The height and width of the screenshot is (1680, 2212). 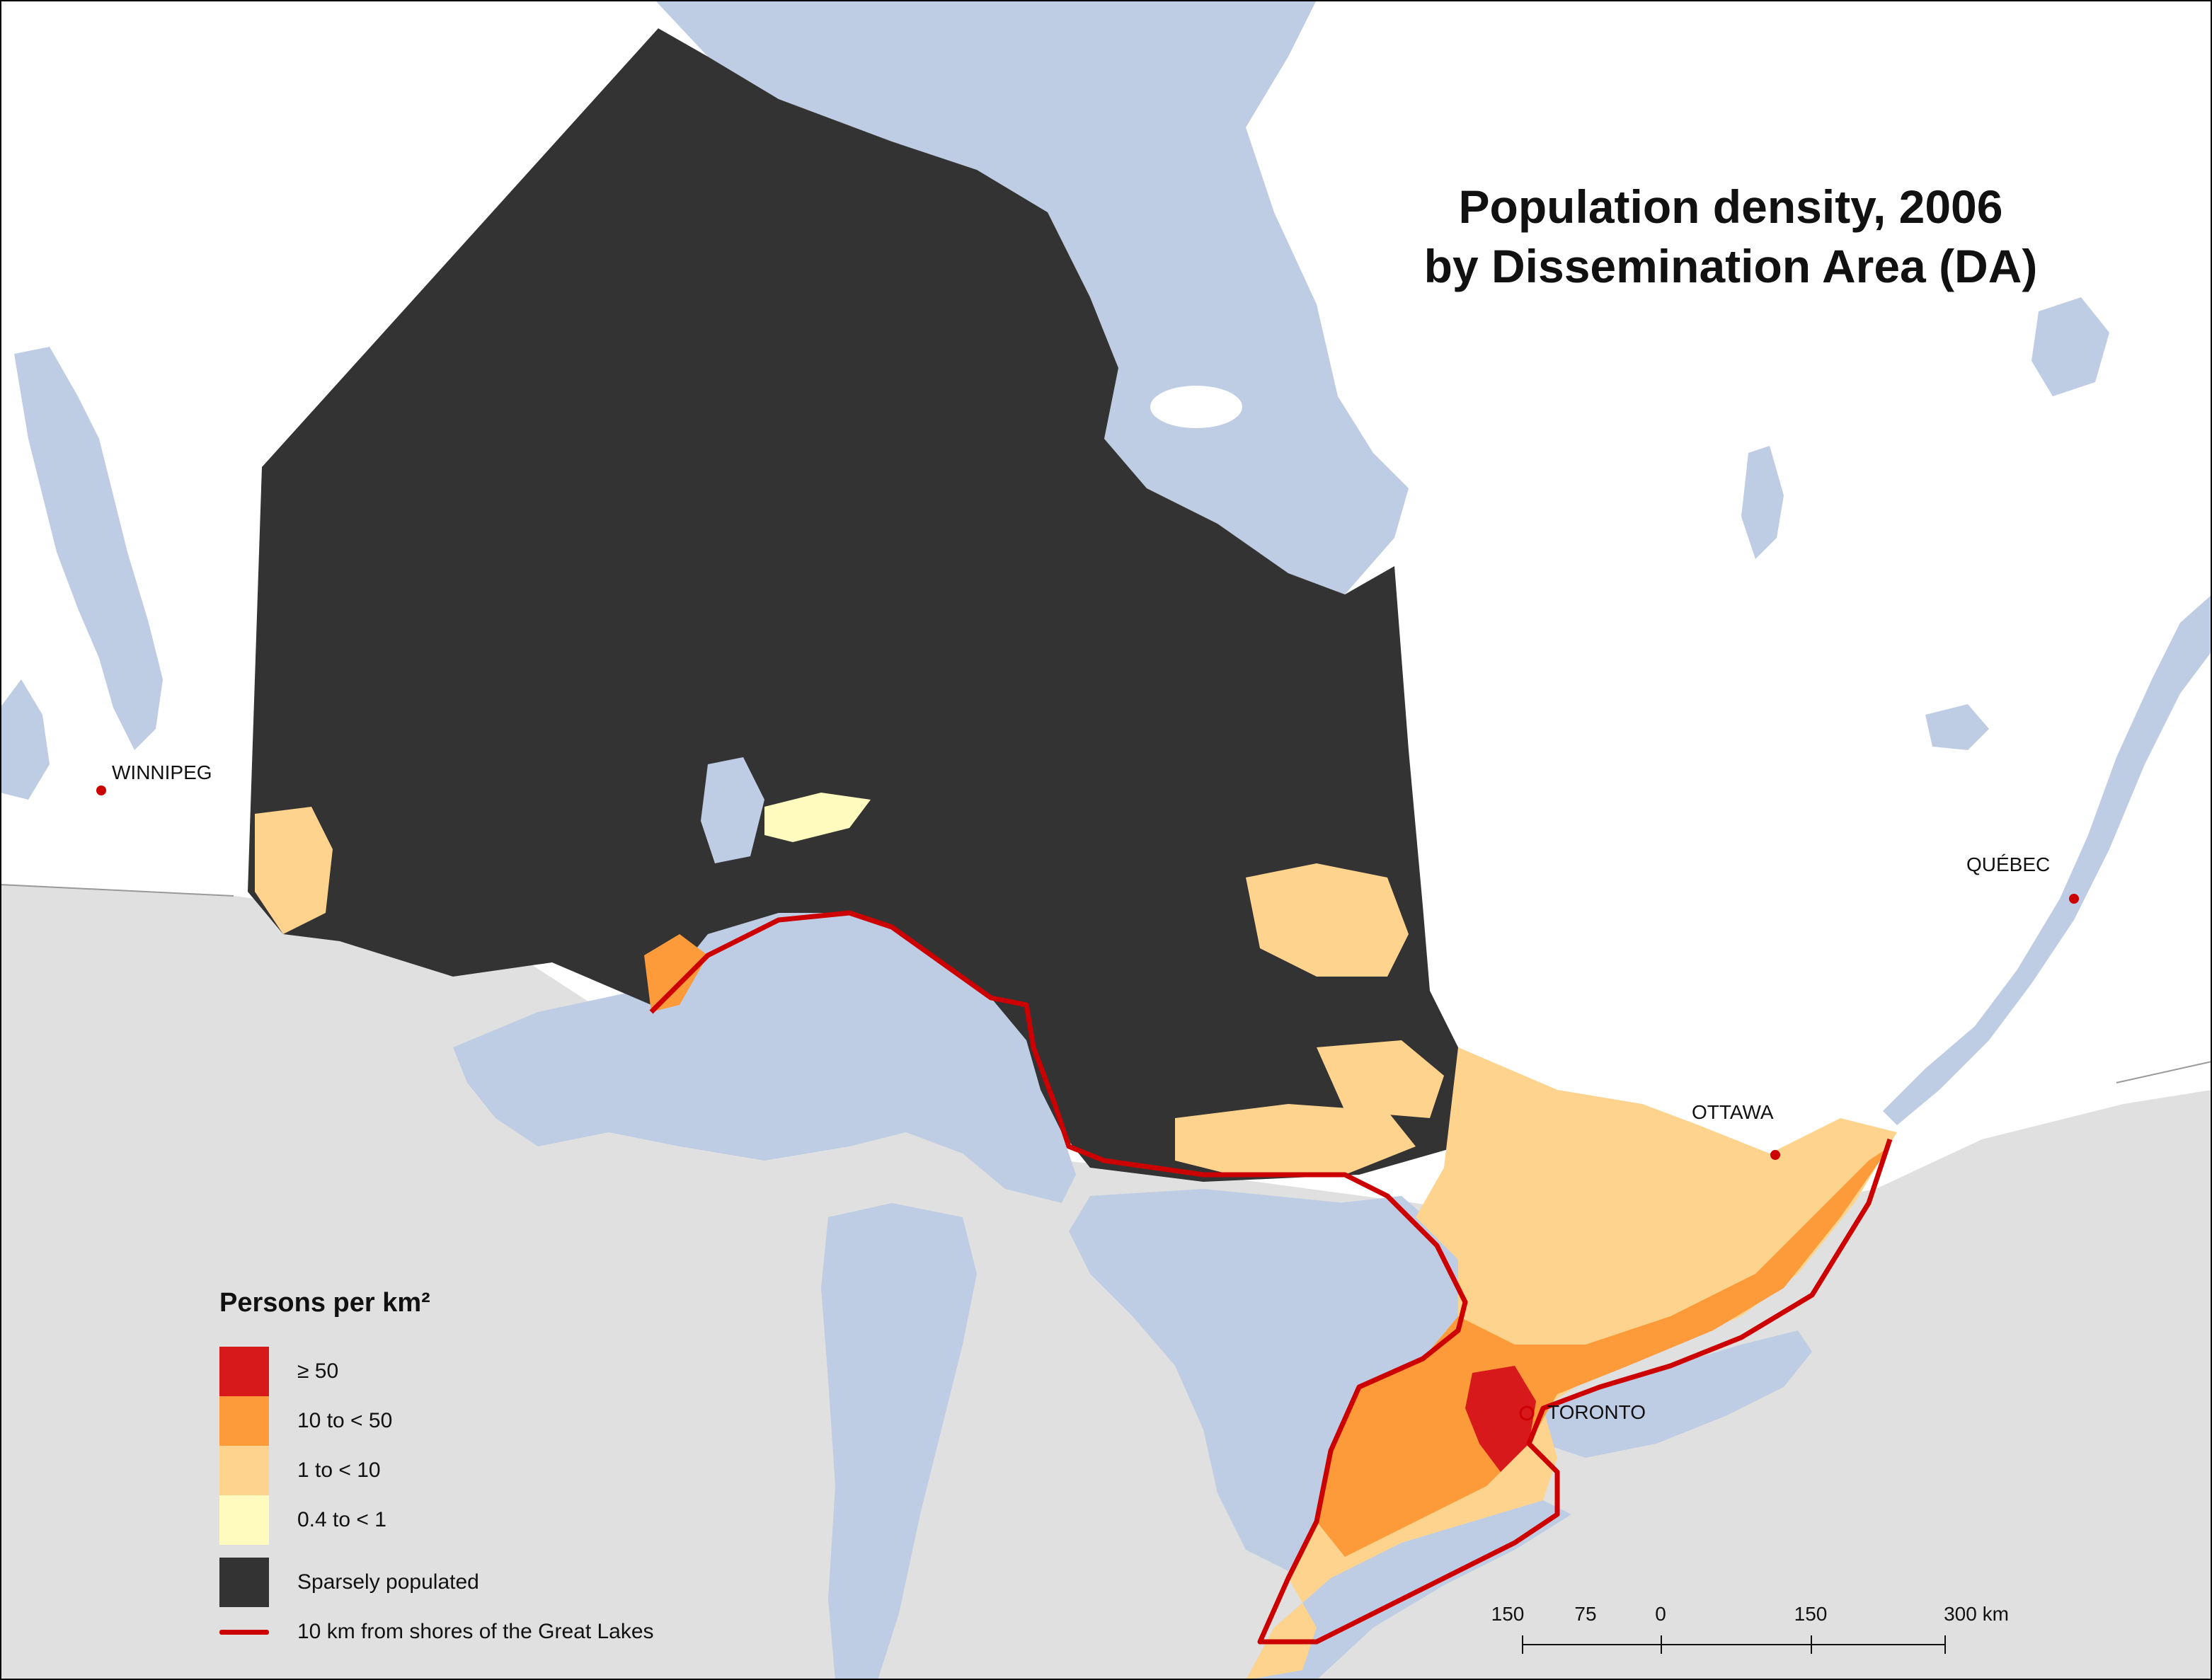 What do you see at coordinates (1741, 1635) in the screenshot?
I see `scale-bar: 150 75 0 150 300 km` at bounding box center [1741, 1635].